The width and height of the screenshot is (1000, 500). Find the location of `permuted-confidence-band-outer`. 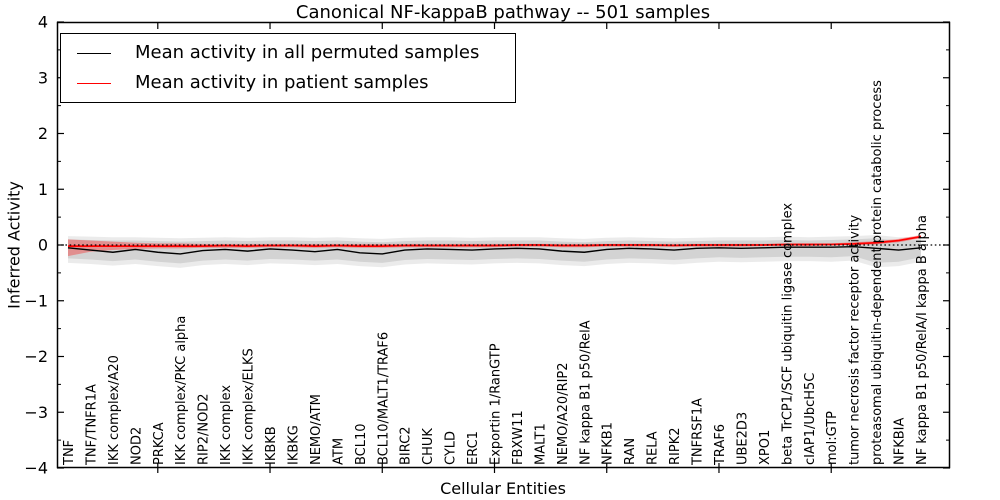

permuted-confidence-band-outer is located at coordinates (494, 251).